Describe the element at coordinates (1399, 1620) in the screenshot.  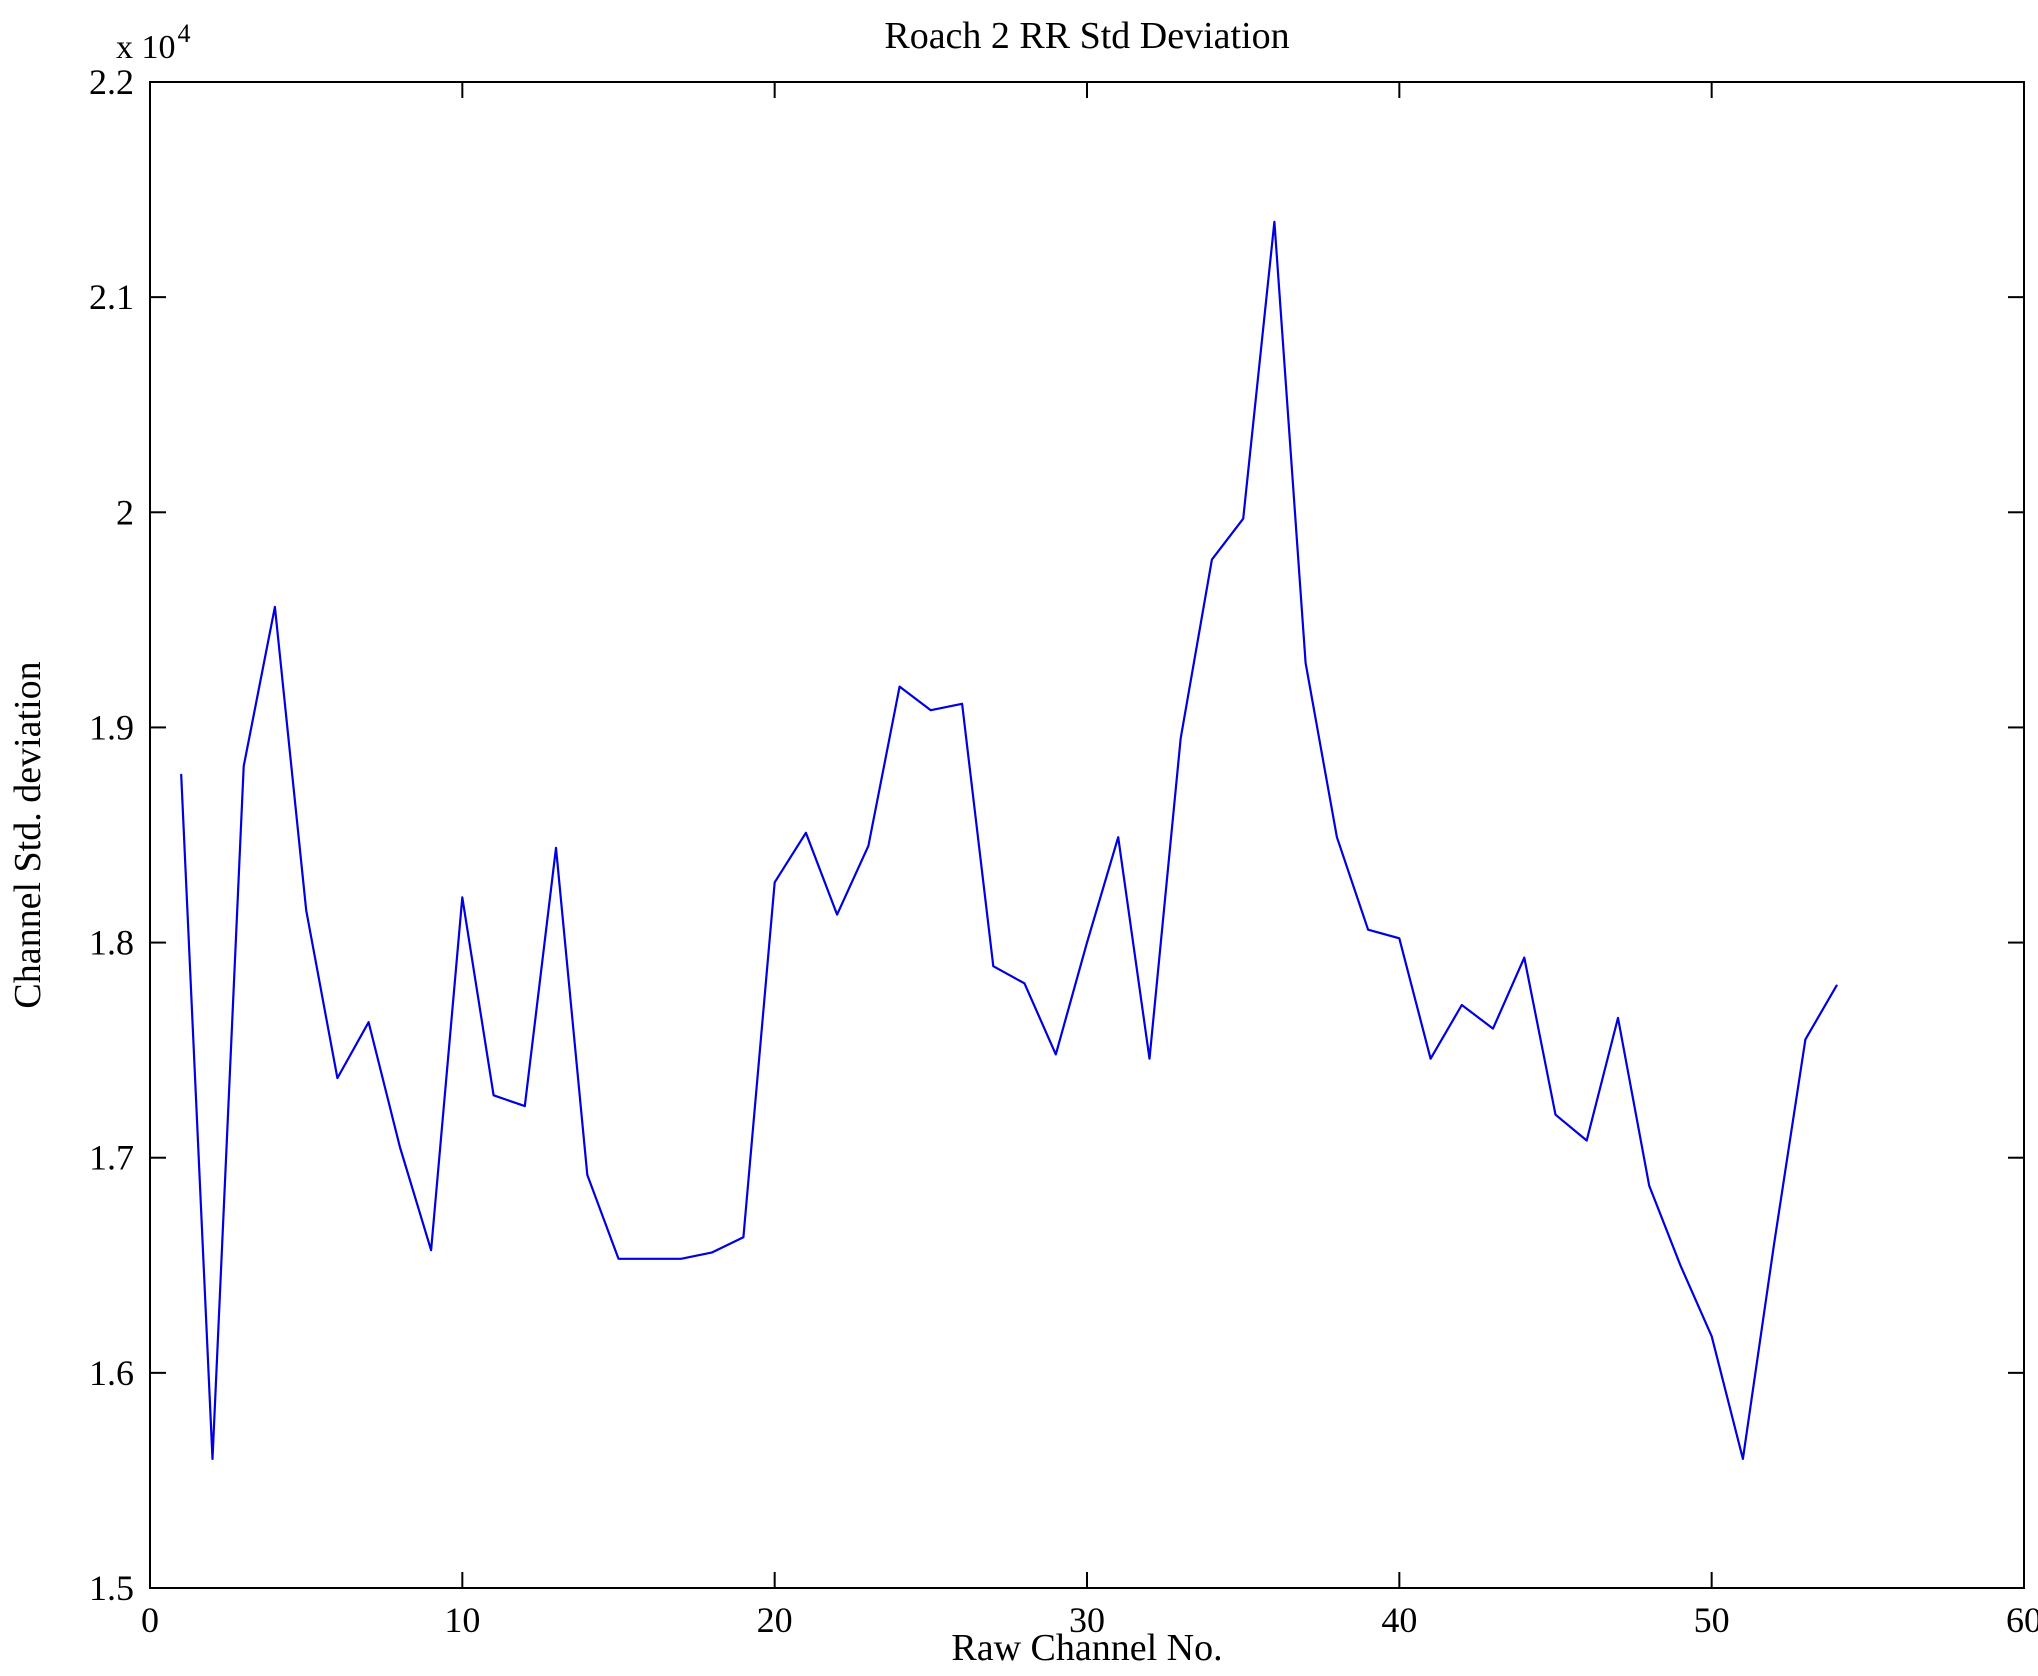
I see `x-tick-label: 40` at that location.